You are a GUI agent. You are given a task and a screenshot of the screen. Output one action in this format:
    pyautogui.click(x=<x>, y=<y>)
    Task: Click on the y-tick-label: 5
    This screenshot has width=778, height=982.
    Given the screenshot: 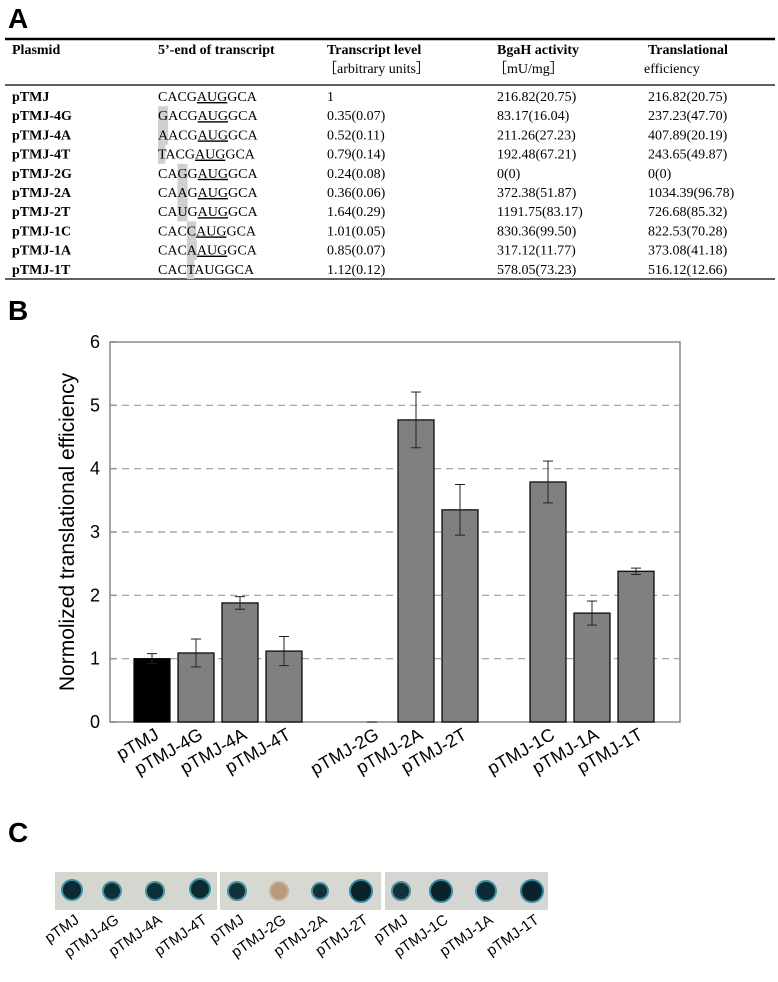 What is the action you would take?
    pyautogui.click(x=95, y=405)
    